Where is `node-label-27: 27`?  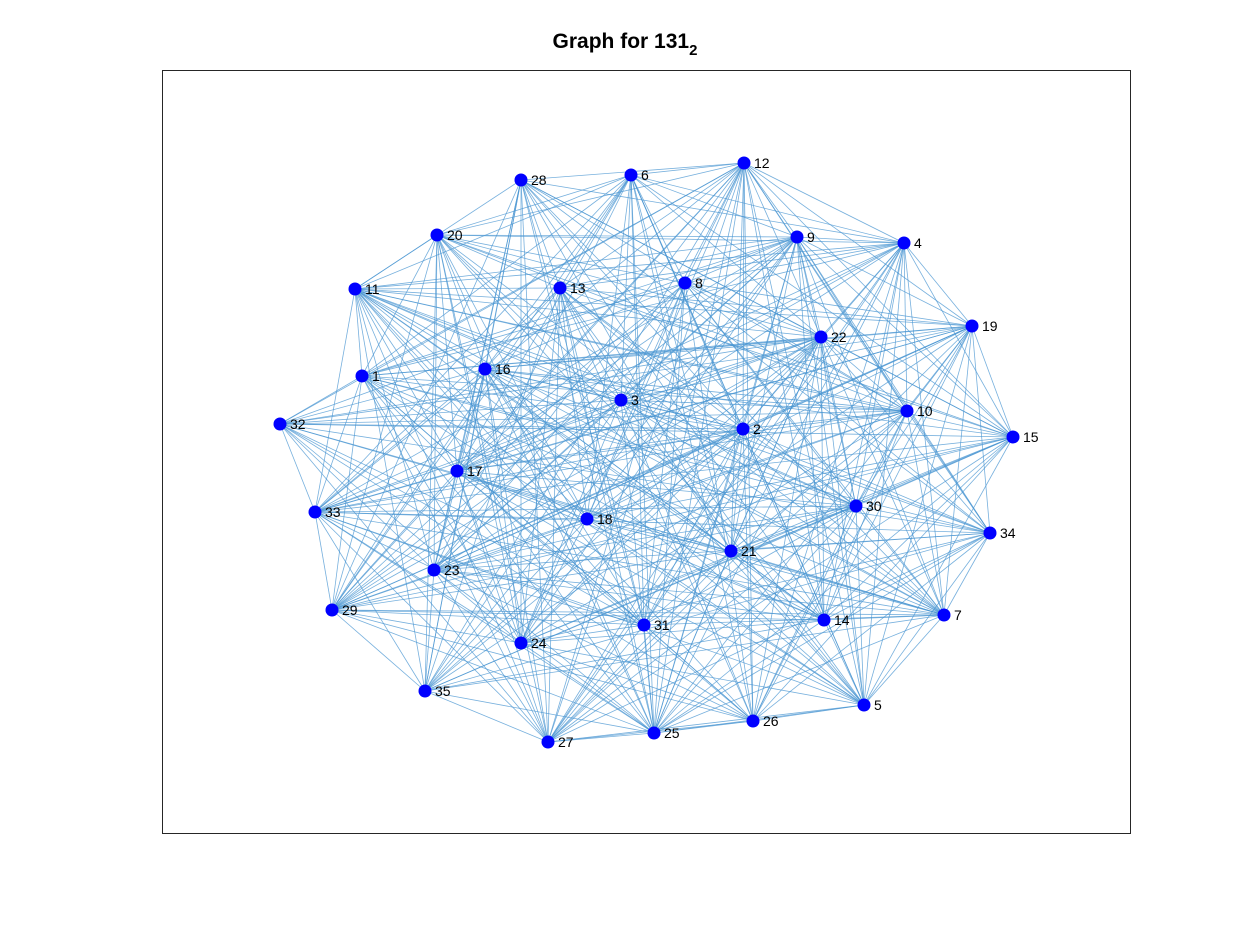
node-label-27: 27 is located at coordinates (566, 742).